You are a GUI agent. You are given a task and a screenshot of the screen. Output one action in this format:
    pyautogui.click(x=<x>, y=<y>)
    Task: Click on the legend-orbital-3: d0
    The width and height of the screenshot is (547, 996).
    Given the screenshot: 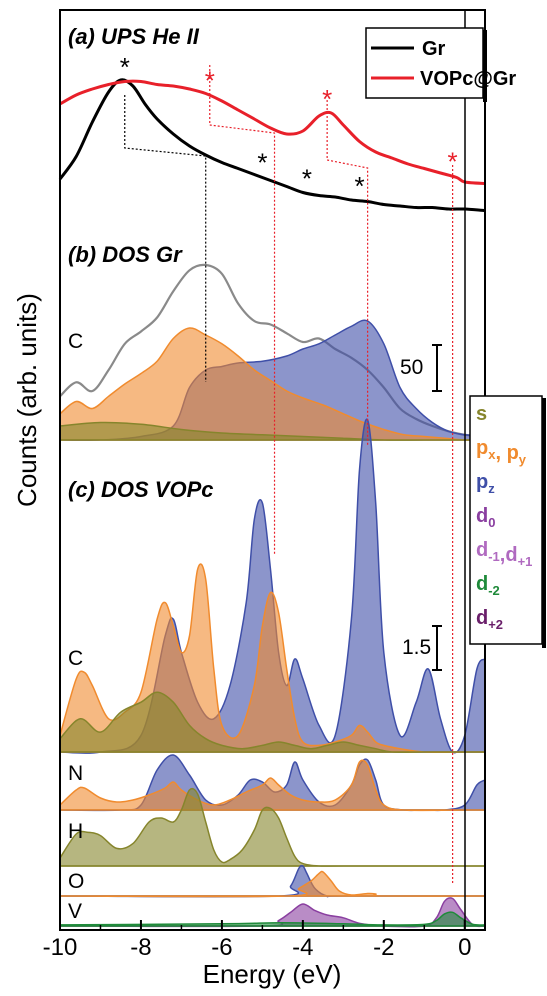 What is the action you would take?
    pyautogui.click(x=485, y=517)
    